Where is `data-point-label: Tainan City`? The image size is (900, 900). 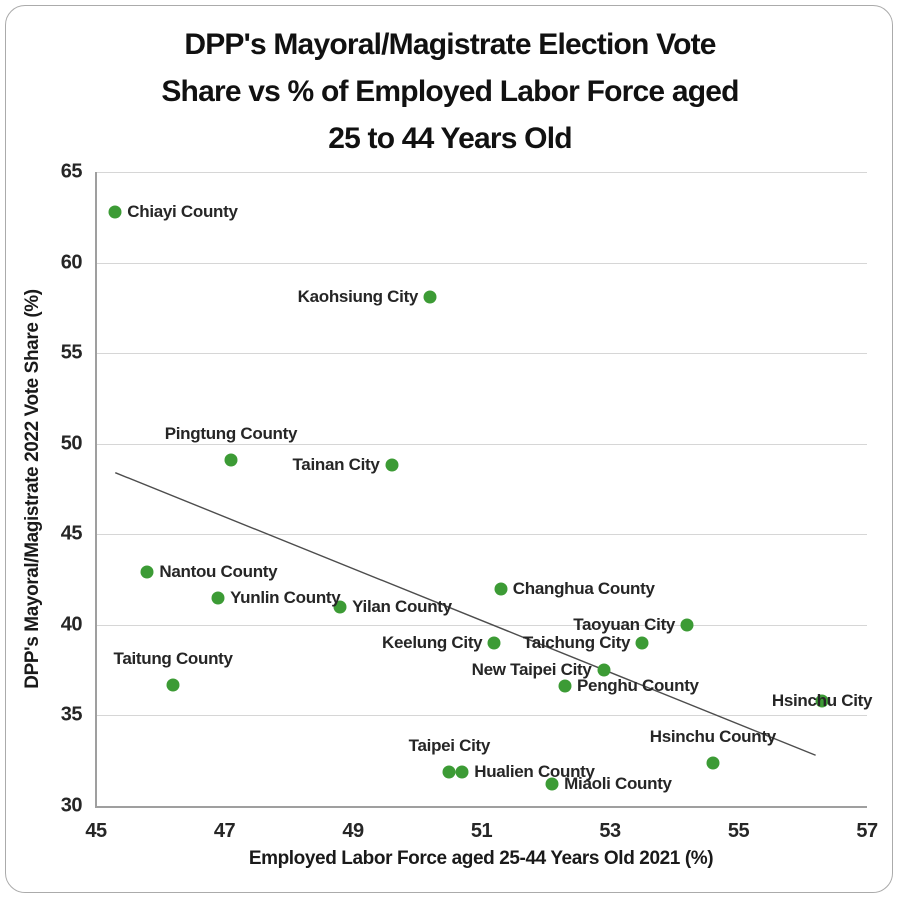
data-point-label: Tainan City is located at coordinates (336, 465).